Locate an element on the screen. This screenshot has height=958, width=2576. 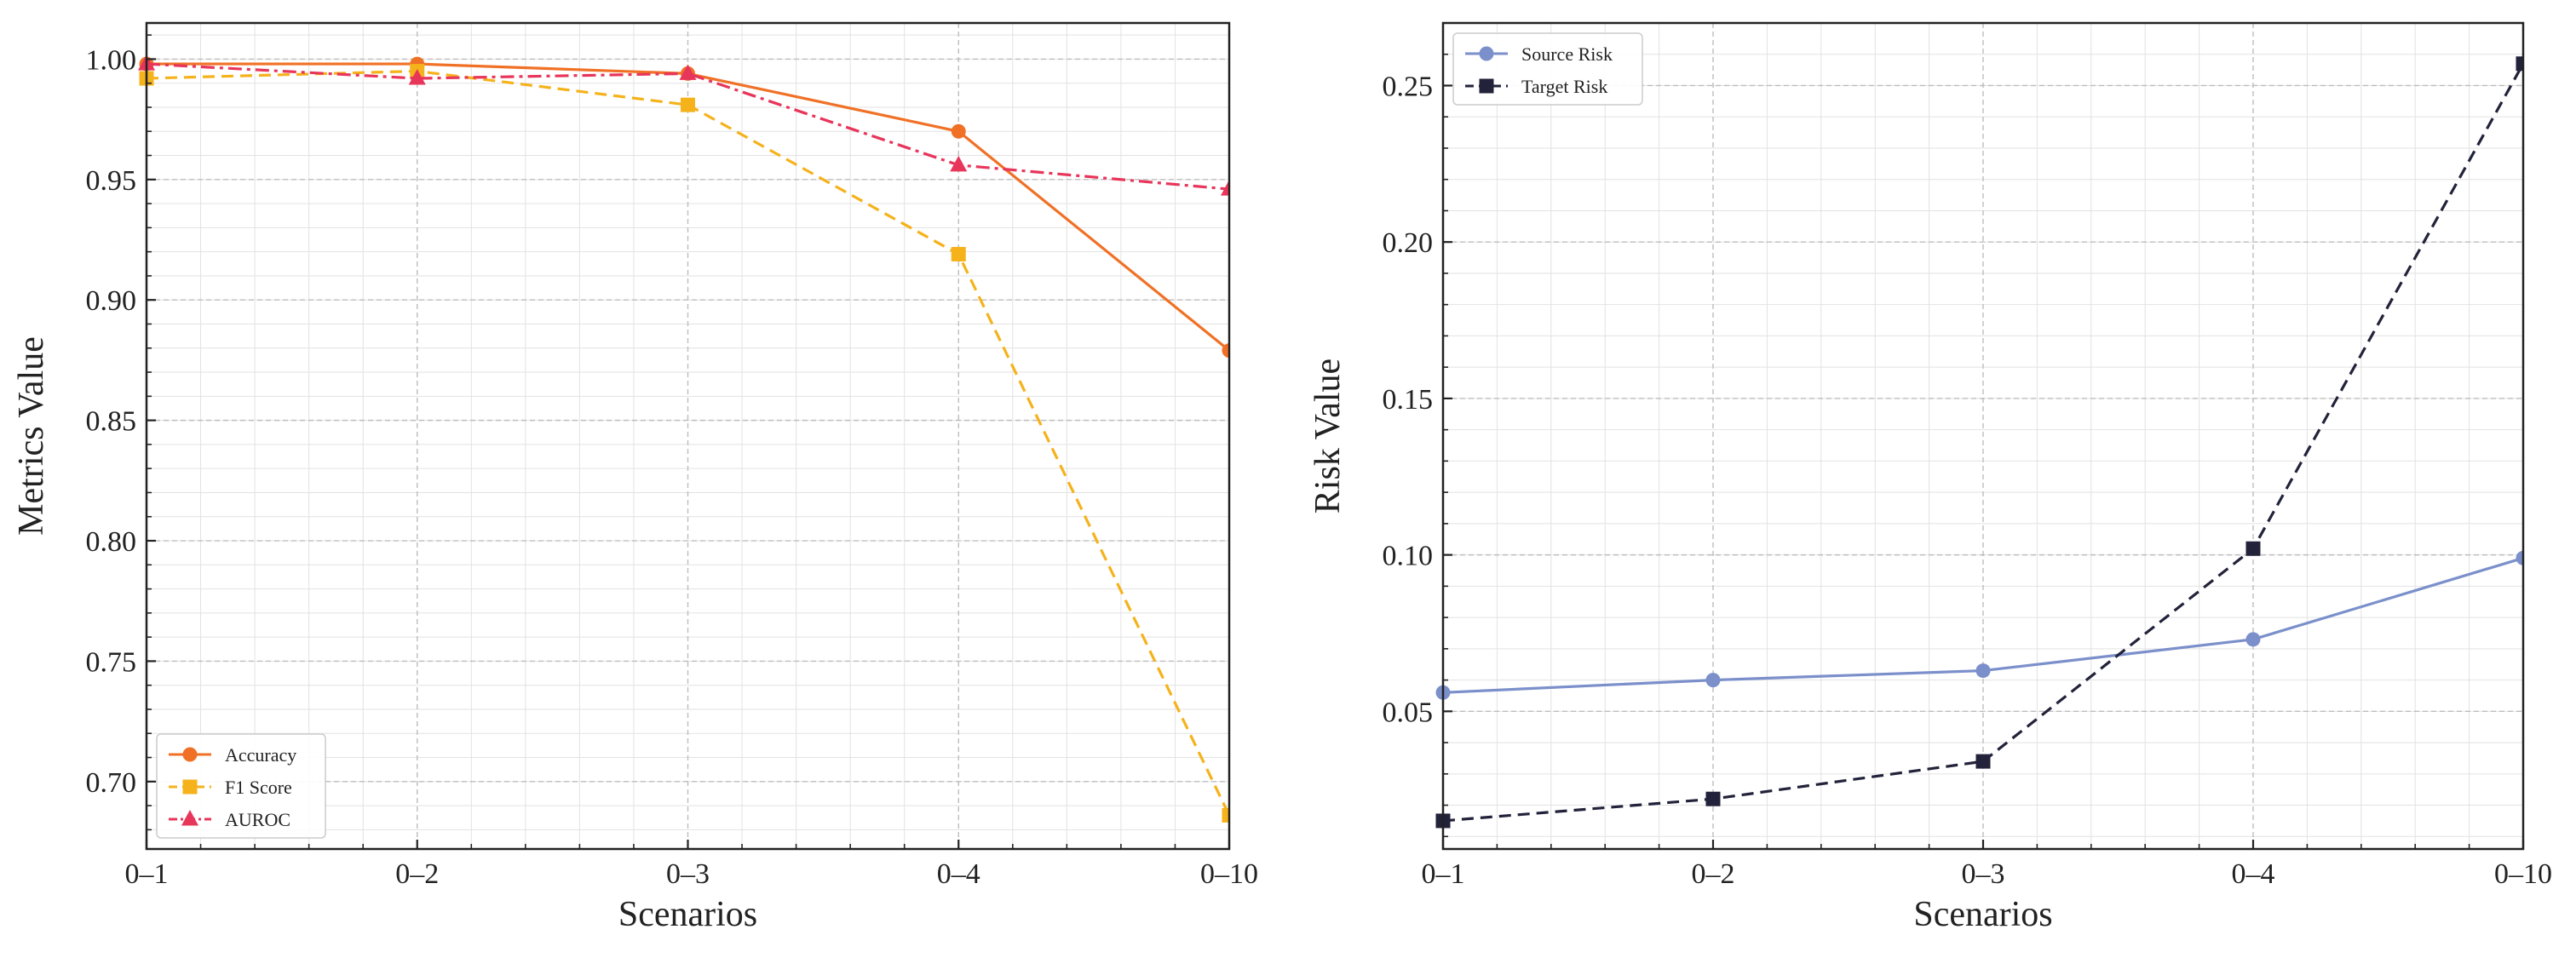
legend-entry: Target Risk is located at coordinates (1536, 86).